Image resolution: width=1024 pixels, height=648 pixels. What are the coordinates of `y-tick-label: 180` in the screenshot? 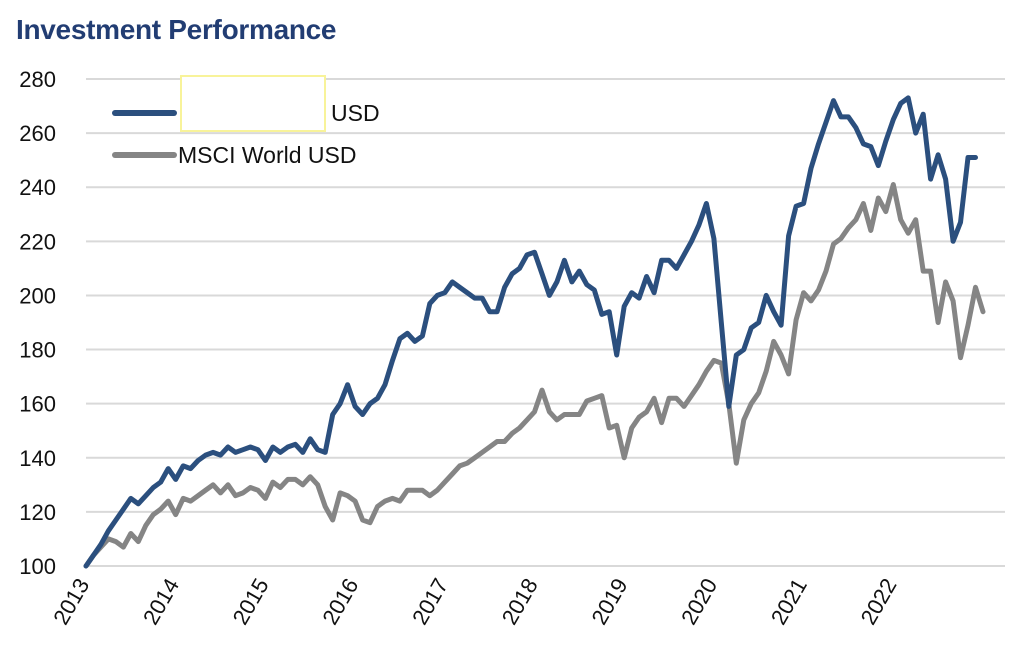 It's located at (37, 350).